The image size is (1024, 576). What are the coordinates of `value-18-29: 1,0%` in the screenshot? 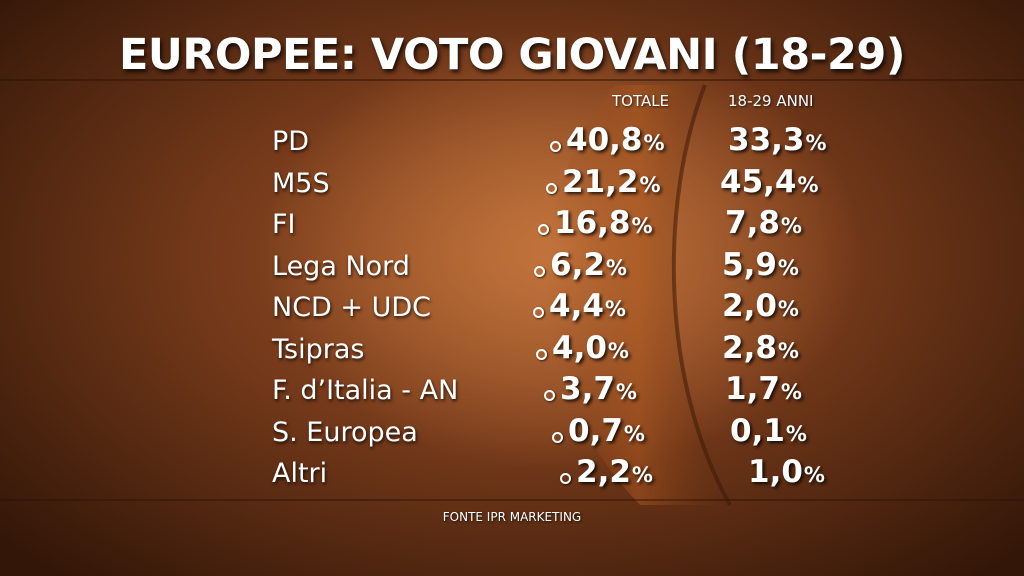 It's located at (786, 472).